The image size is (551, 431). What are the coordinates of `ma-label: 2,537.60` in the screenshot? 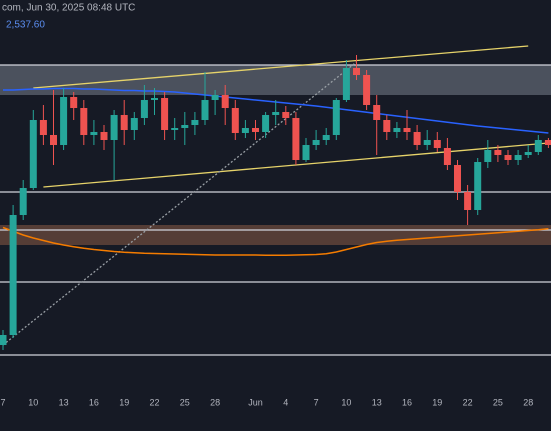 It's located at (25, 25).